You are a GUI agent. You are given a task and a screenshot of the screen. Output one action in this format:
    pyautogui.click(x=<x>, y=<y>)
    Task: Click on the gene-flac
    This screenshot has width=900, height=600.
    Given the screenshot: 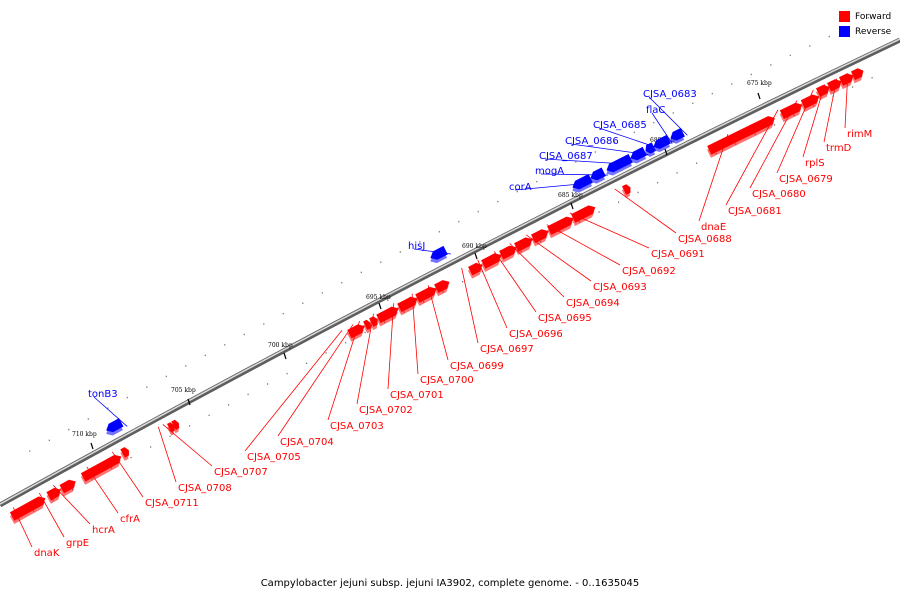 What is the action you would take?
    pyautogui.click(x=661, y=144)
    